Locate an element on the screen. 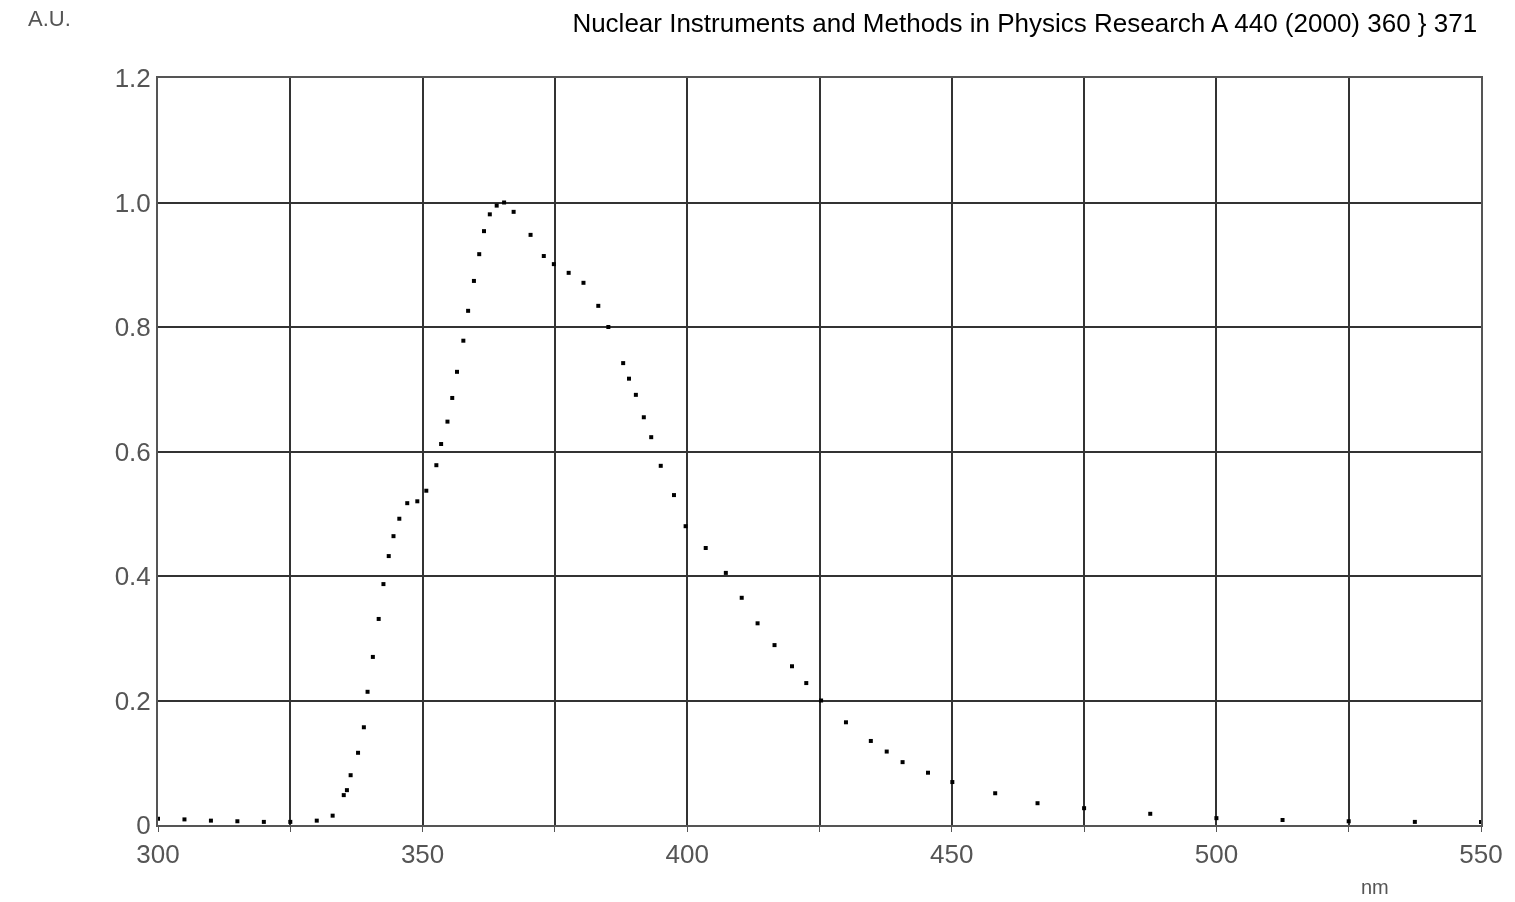 The width and height of the screenshot is (1515, 902). x-tick-label: 400 is located at coordinates (687, 854).